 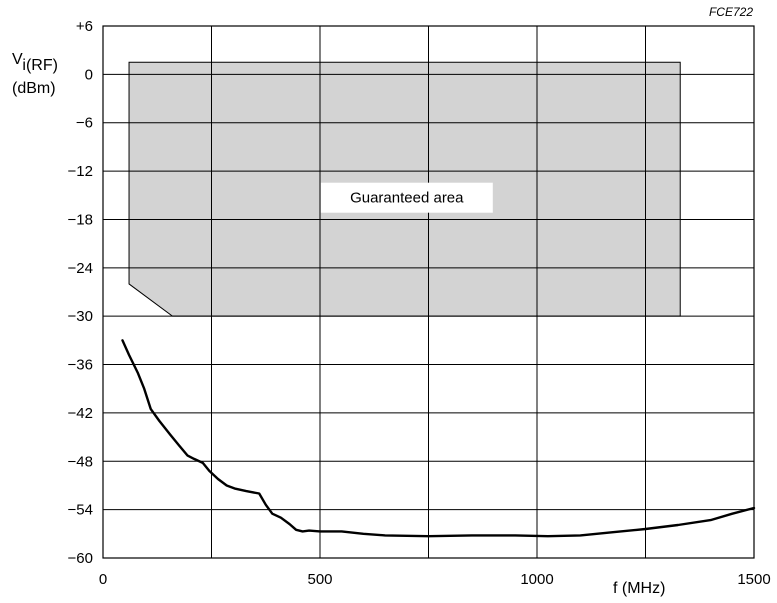 I want to click on y-tick-label: −48, so click(x=80, y=461).